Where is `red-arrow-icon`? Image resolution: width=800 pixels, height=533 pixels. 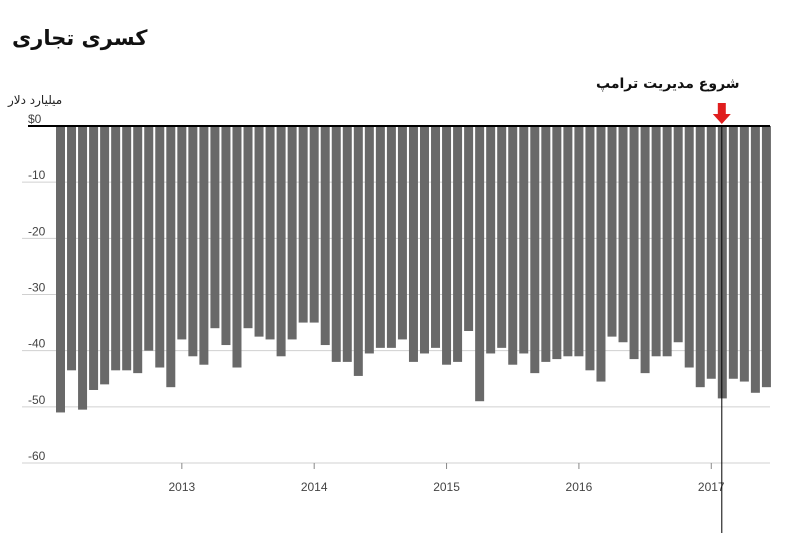 red-arrow-icon is located at coordinates (721, 113).